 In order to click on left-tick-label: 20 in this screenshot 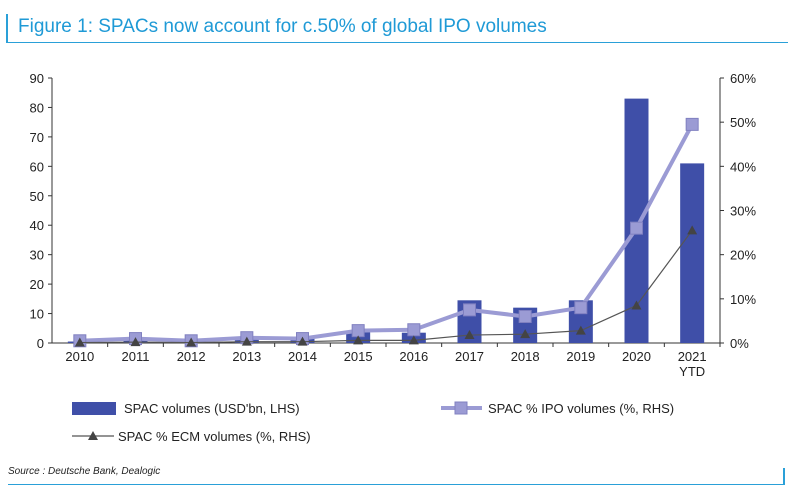, I will do `click(37, 284)`.